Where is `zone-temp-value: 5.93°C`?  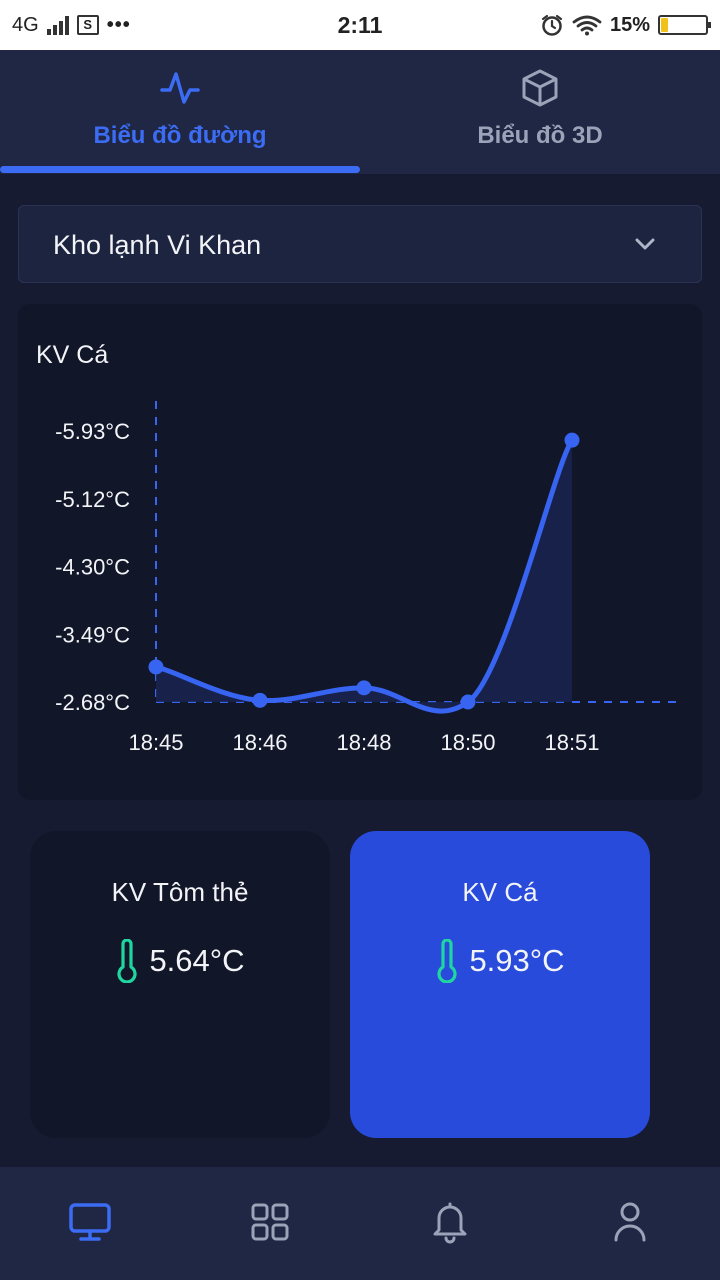 zone-temp-value: 5.93°C is located at coordinates (517, 960).